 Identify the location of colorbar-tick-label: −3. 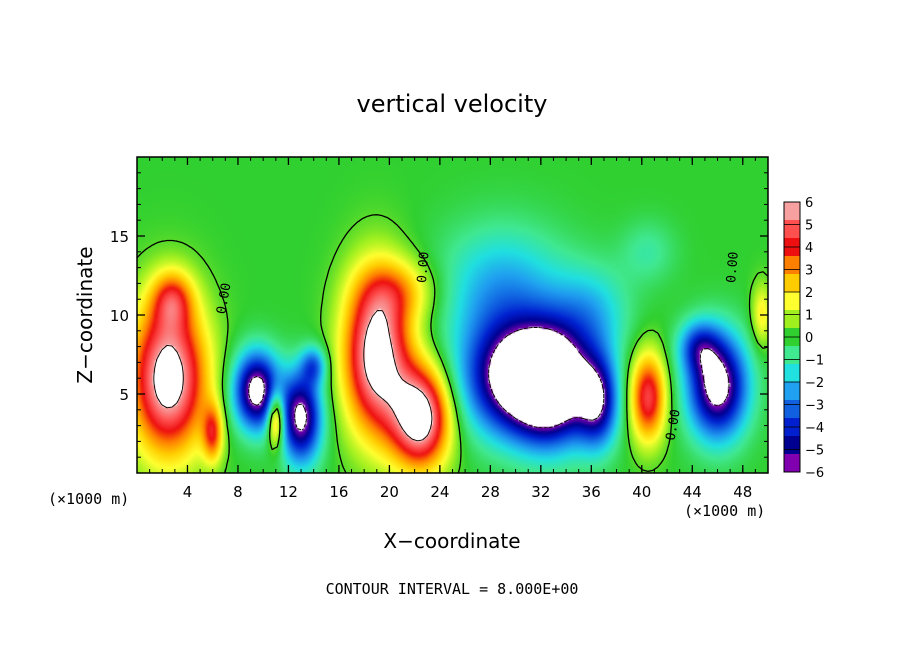
(814, 406).